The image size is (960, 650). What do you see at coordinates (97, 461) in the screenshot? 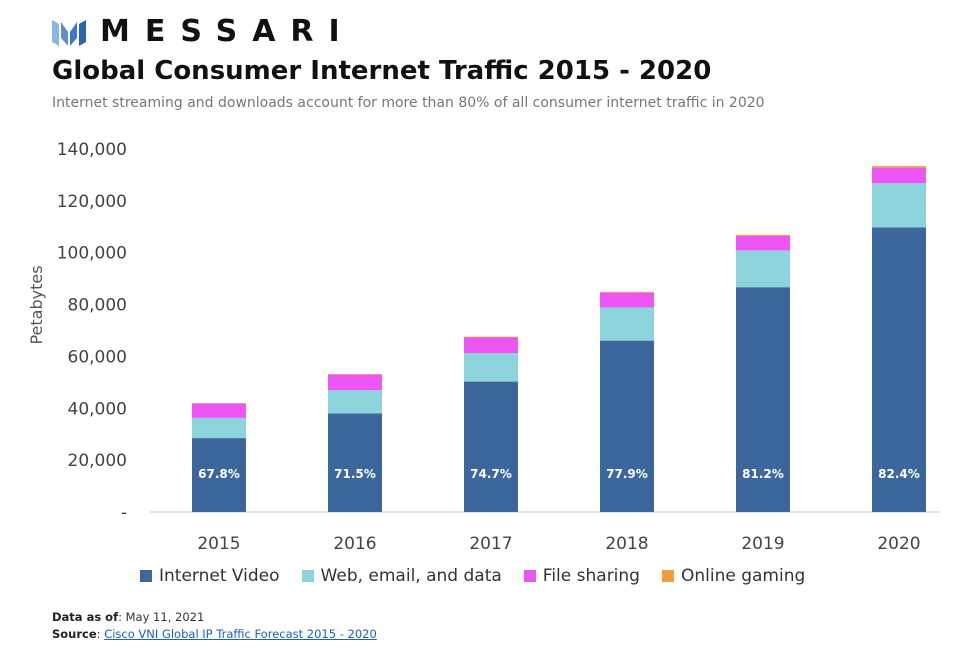
I see `y-tick-label: 20,000` at bounding box center [97, 461].